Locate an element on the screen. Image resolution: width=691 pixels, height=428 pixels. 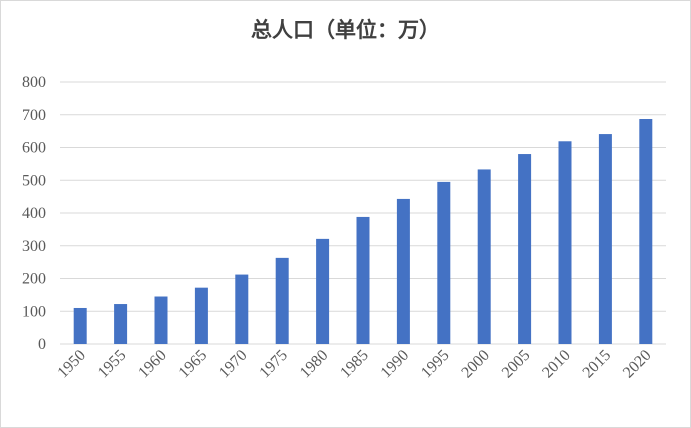
x-tick-label: 1955 is located at coordinates (112, 364).